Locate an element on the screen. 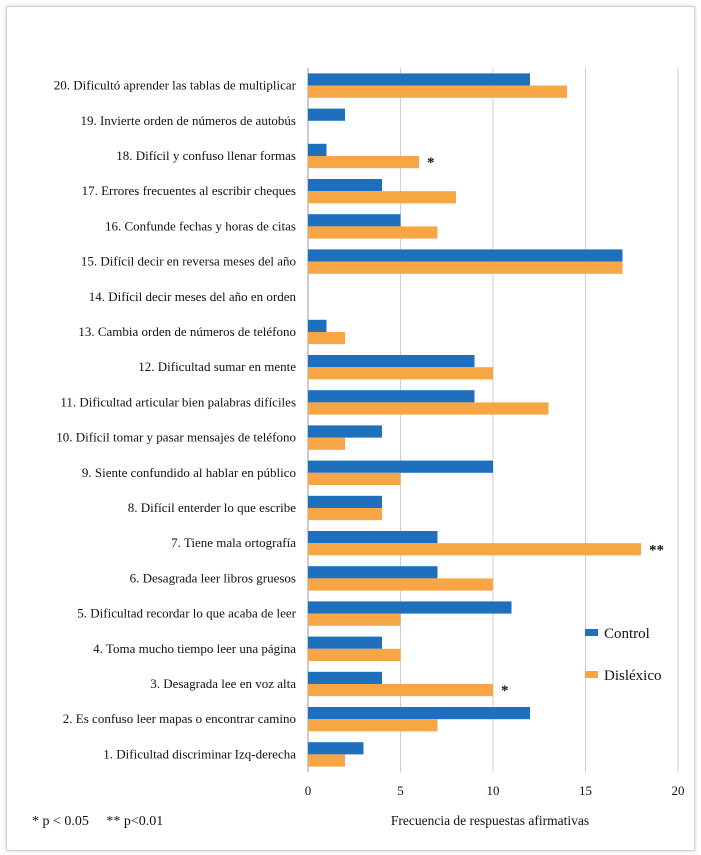 The image size is (701, 855). category-label: 14. Difícil decir meses del año en orden is located at coordinates (193, 296).